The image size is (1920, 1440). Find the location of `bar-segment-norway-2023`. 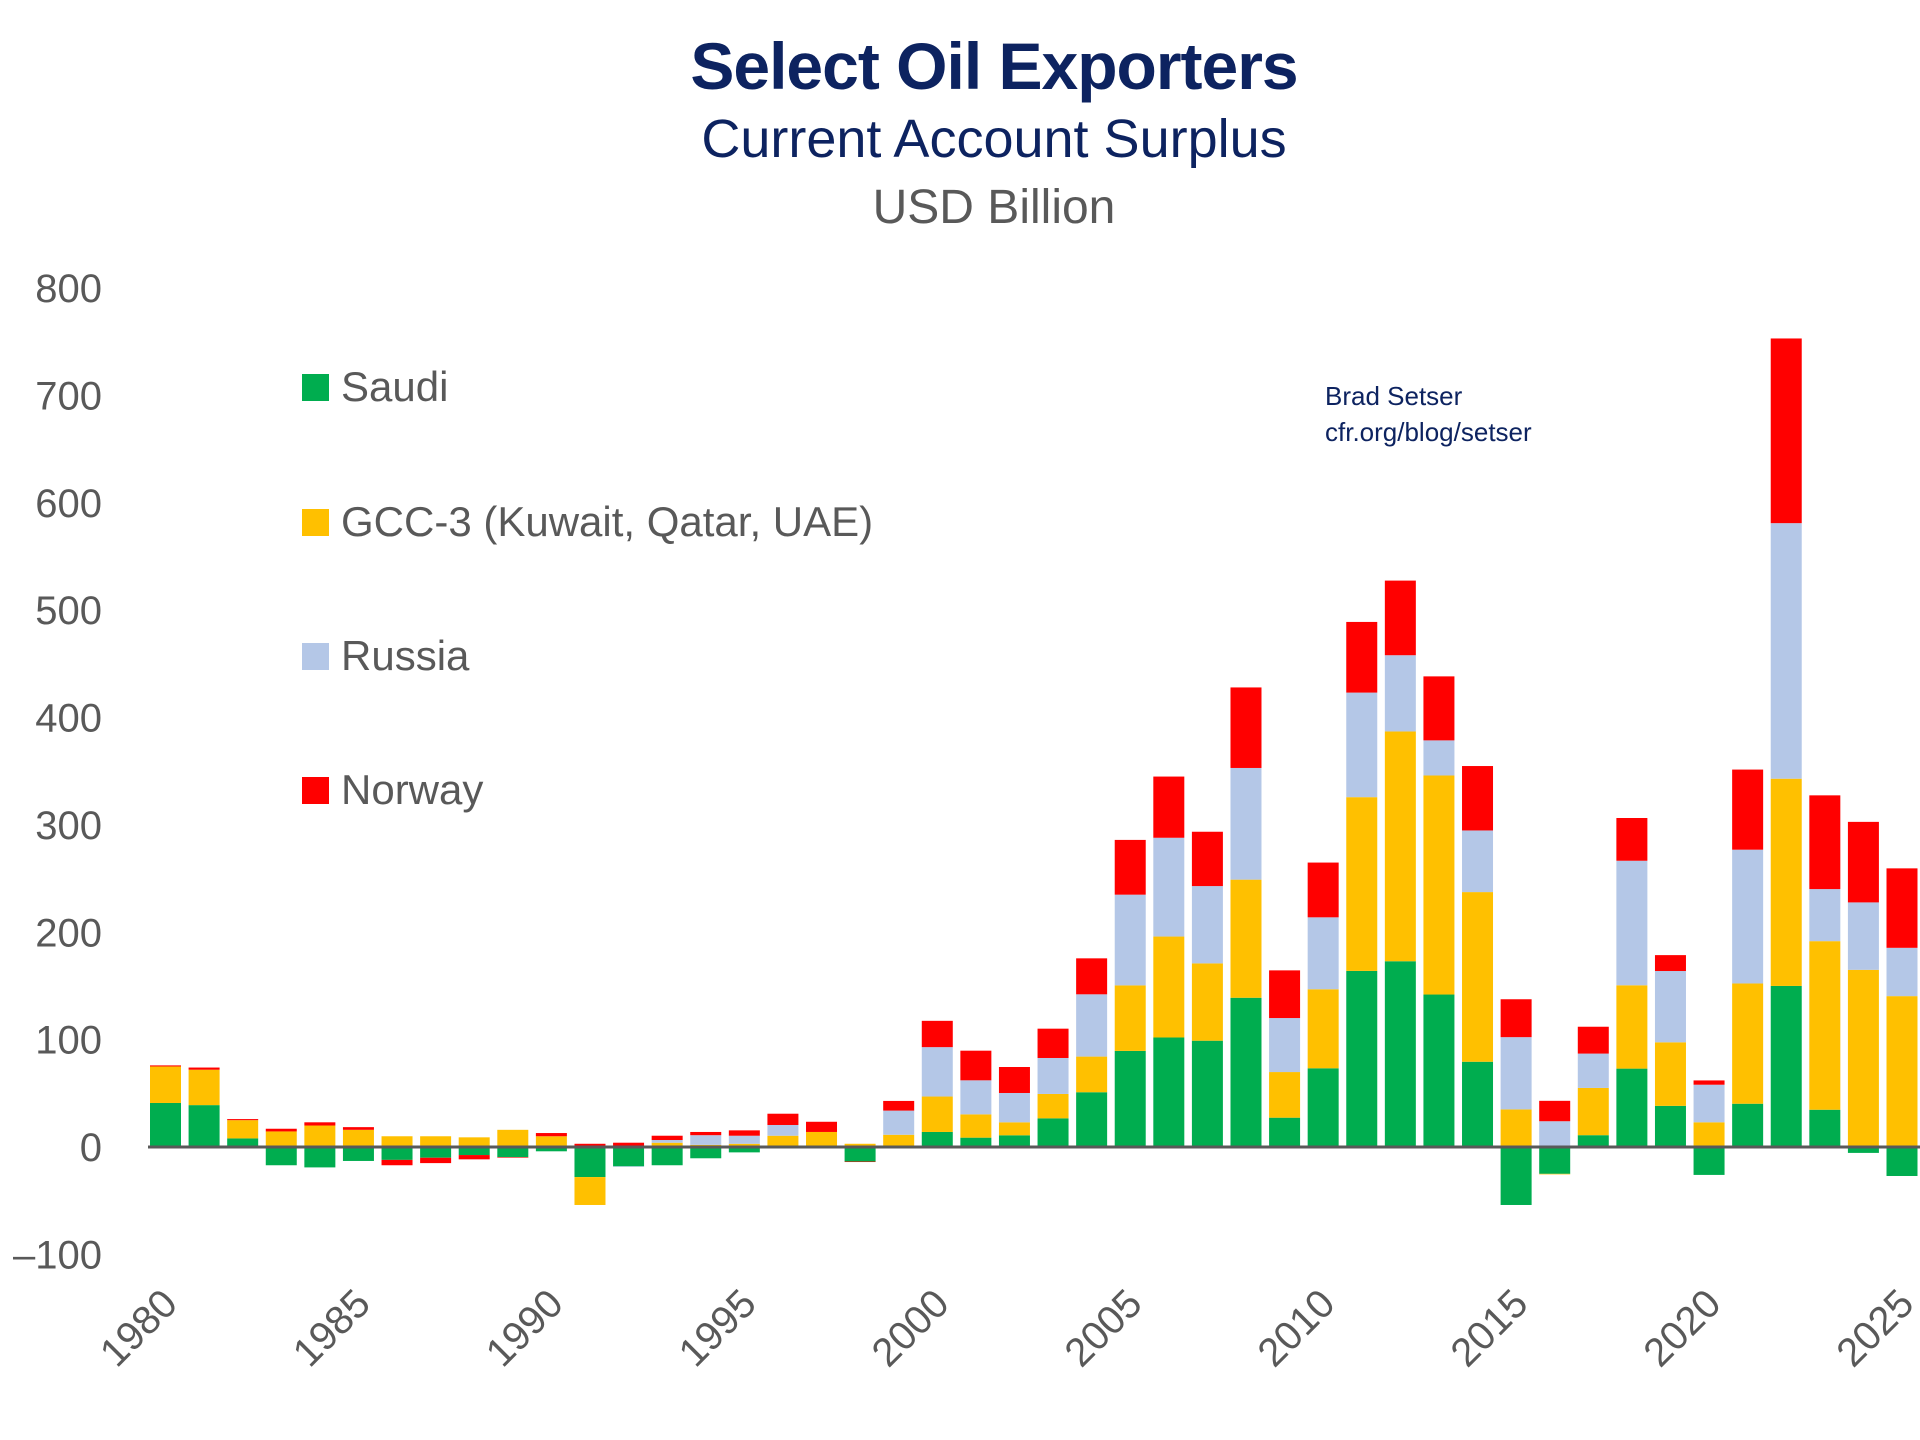

bar-segment-norway-2023 is located at coordinates (1825, 842).